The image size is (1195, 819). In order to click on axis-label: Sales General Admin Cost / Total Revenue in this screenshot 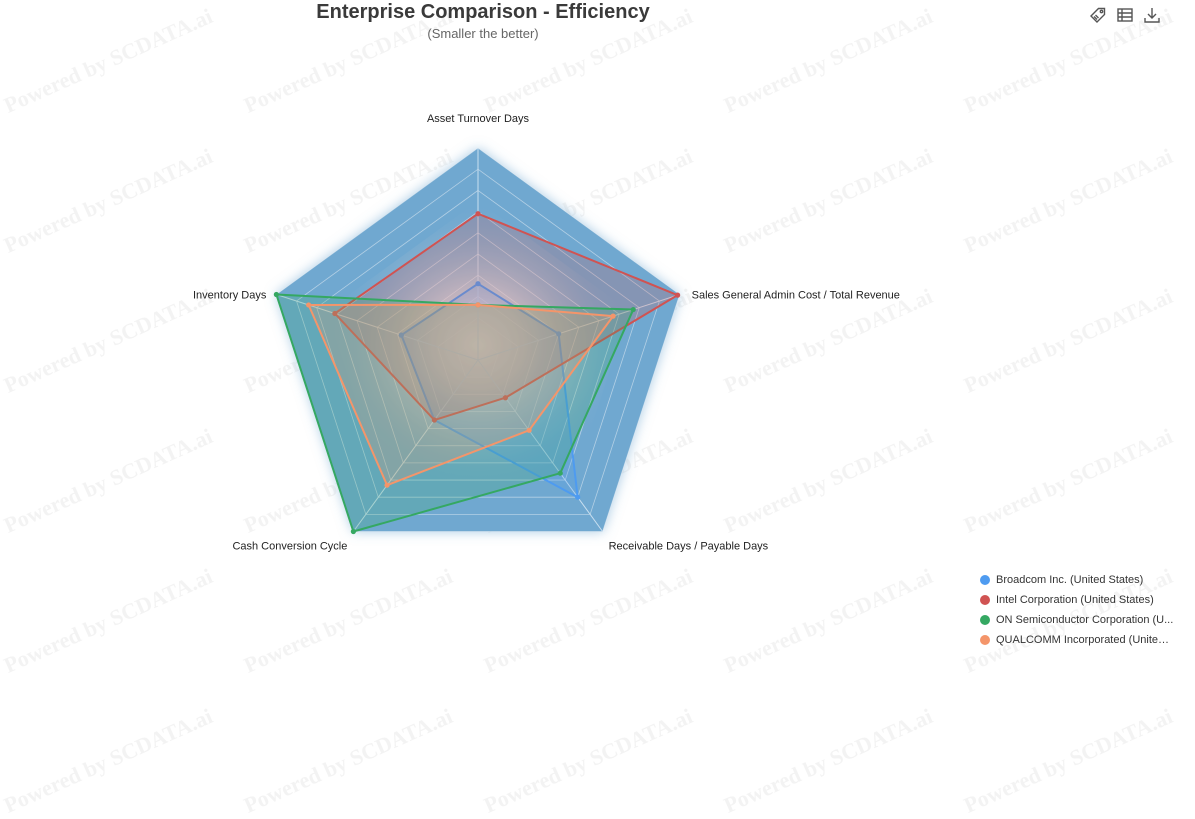, I will do `click(796, 295)`.